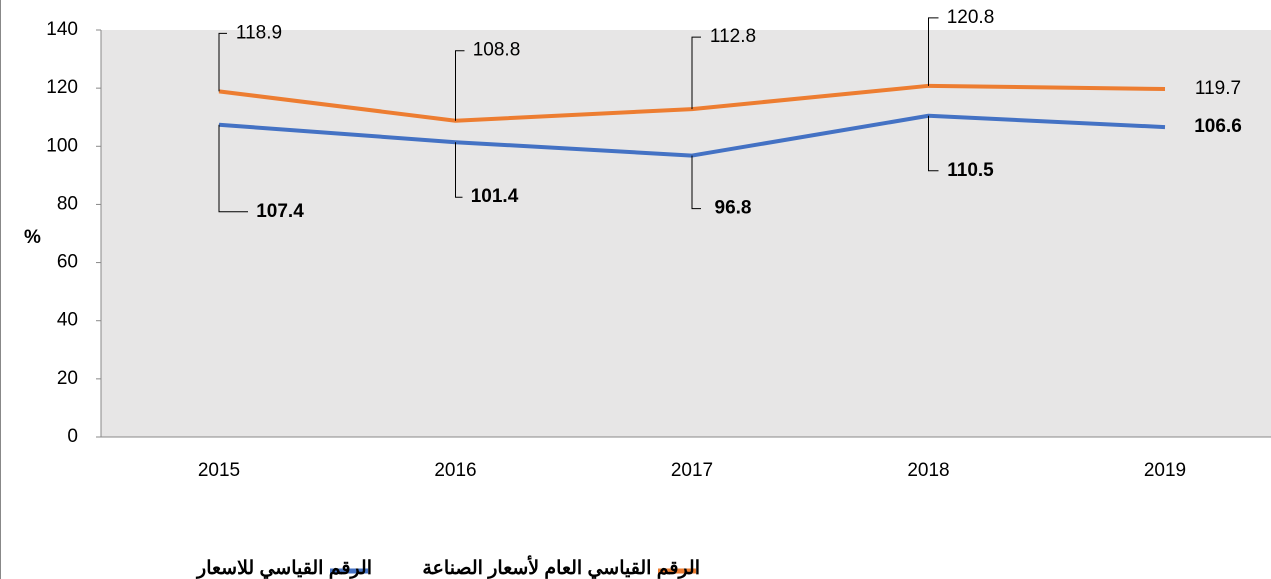  I want to click on data-label: 107.4, so click(280, 211).